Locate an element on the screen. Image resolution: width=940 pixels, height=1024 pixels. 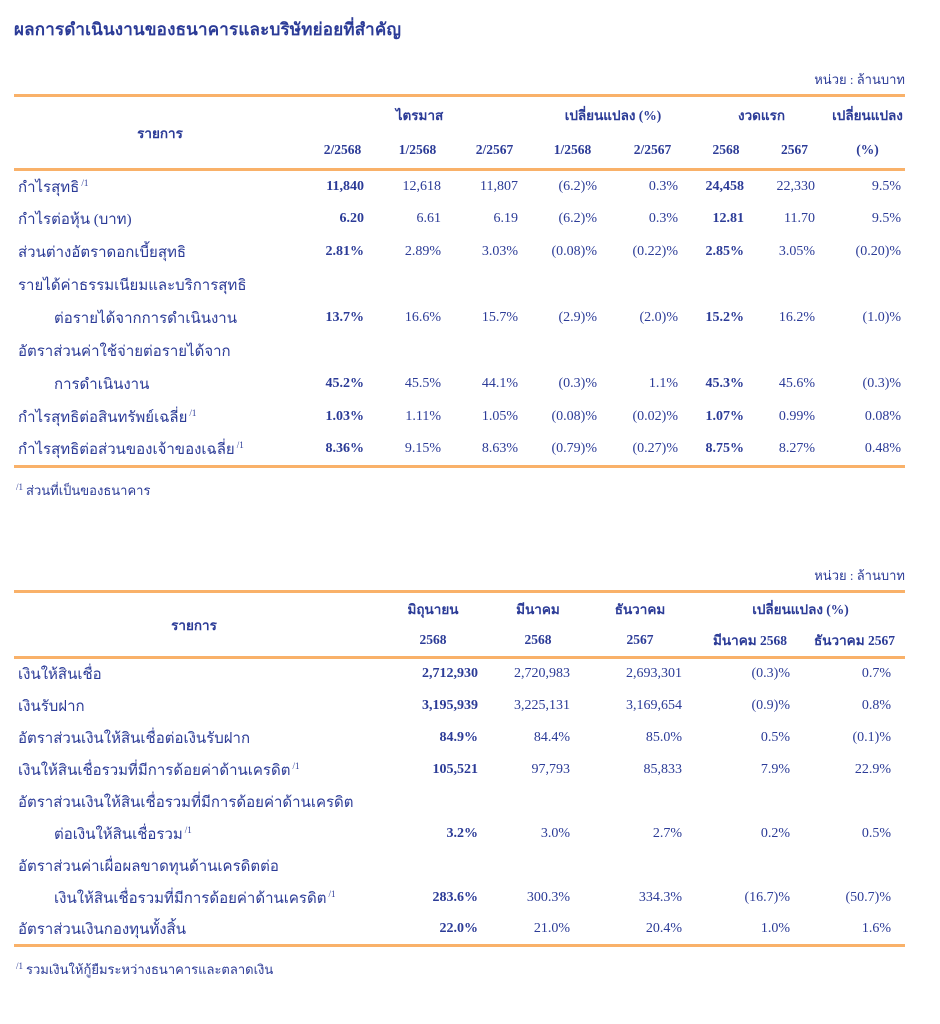
row-label: อัตราส่วนเงินให้สินเชื่อต่อเงินรับฝาก is located at coordinates (134, 738).